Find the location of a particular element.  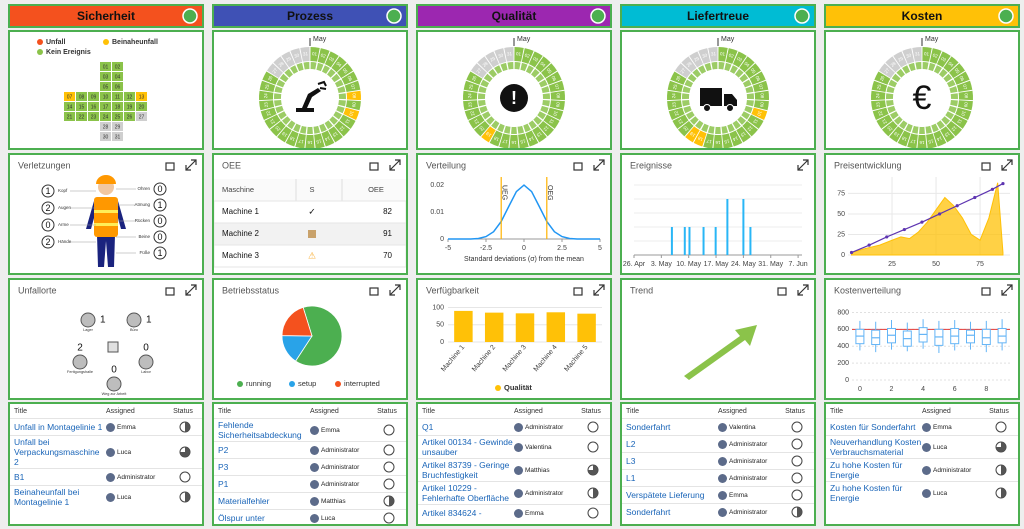

item-assignee: Administrator is located at coordinates (137, 477).